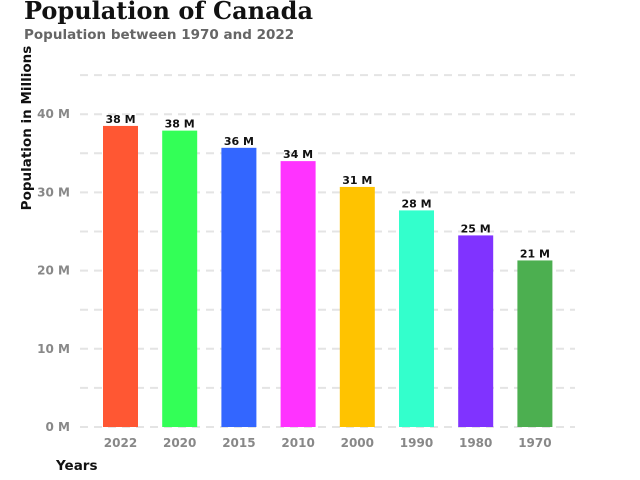 Image resolution: width=640 pixels, height=480 pixels. Describe the element at coordinates (239, 141) in the screenshot. I see `bar-value-label: 36 M` at that location.